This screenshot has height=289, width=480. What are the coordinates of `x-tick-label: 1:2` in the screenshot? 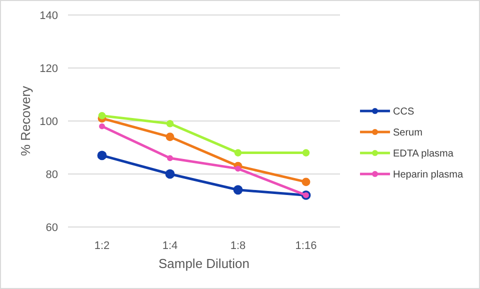 It's located at (102, 246).